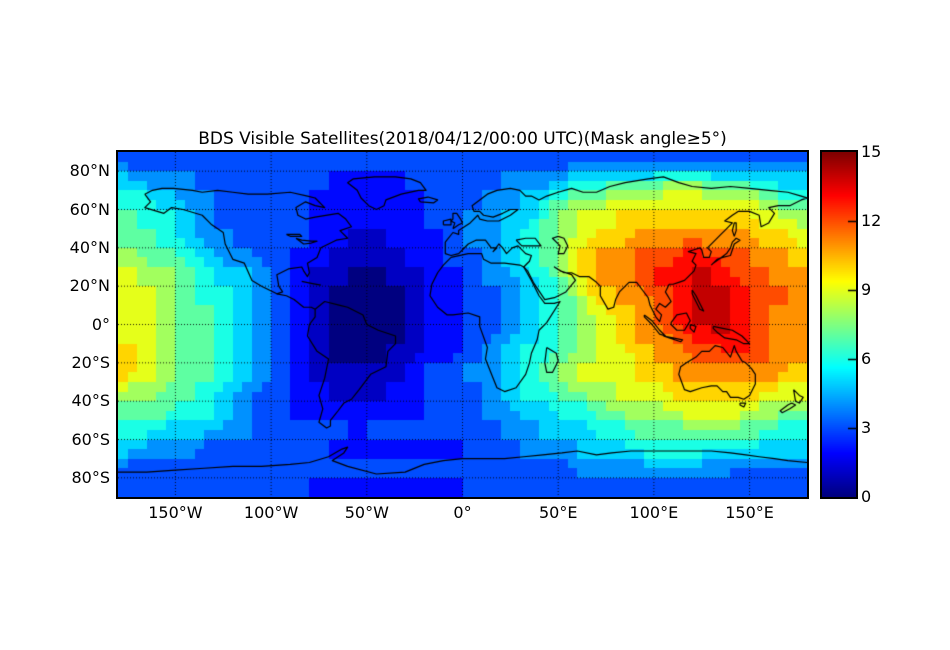 This screenshot has width=950, height=650. I want to click on colorbar-tick-label: 0, so click(866, 496).